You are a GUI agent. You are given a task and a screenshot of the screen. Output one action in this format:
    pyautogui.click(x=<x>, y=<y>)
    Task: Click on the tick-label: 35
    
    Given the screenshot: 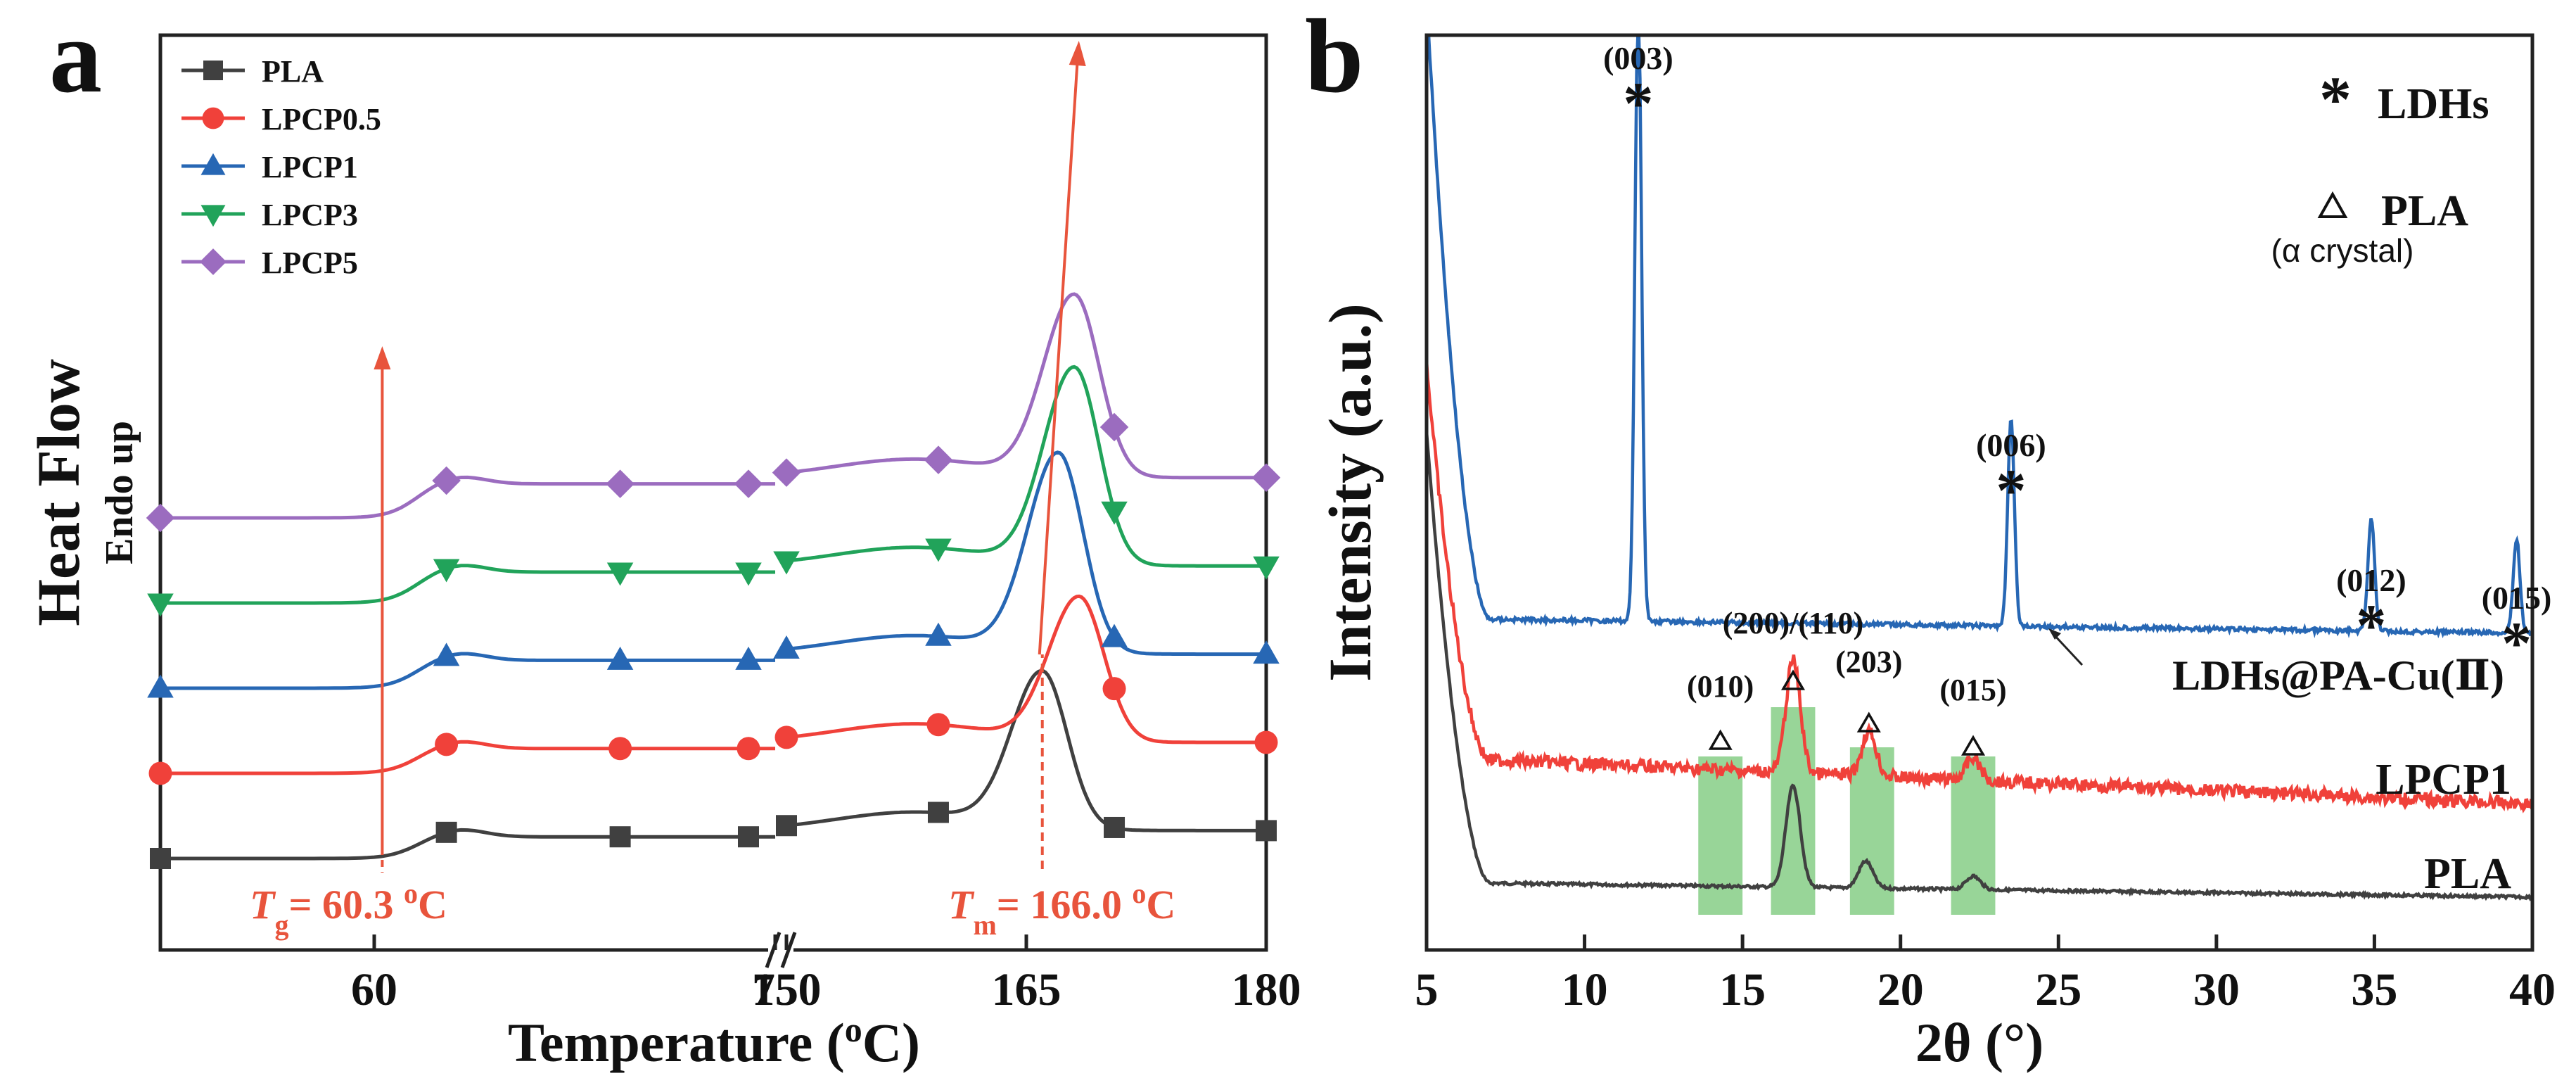 What is the action you would take?
    pyautogui.click(x=2374, y=989)
    